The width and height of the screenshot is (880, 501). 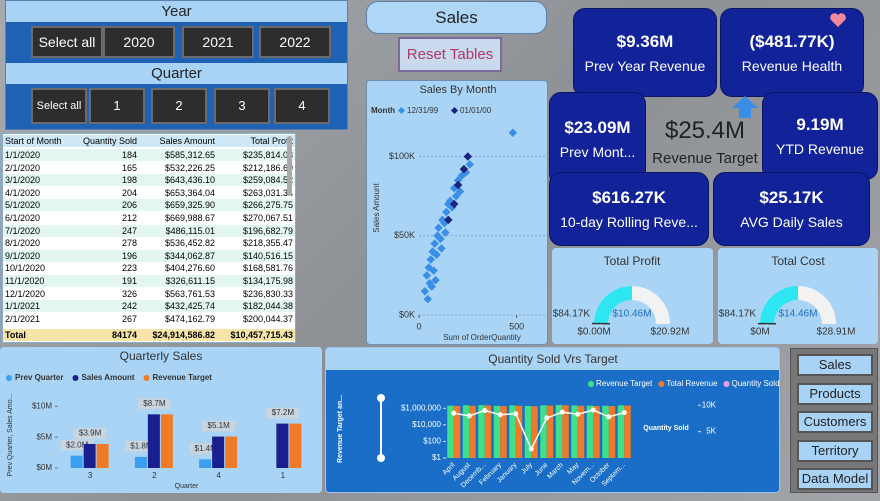 I want to click on nav-button: Data Model, so click(x=835, y=479).